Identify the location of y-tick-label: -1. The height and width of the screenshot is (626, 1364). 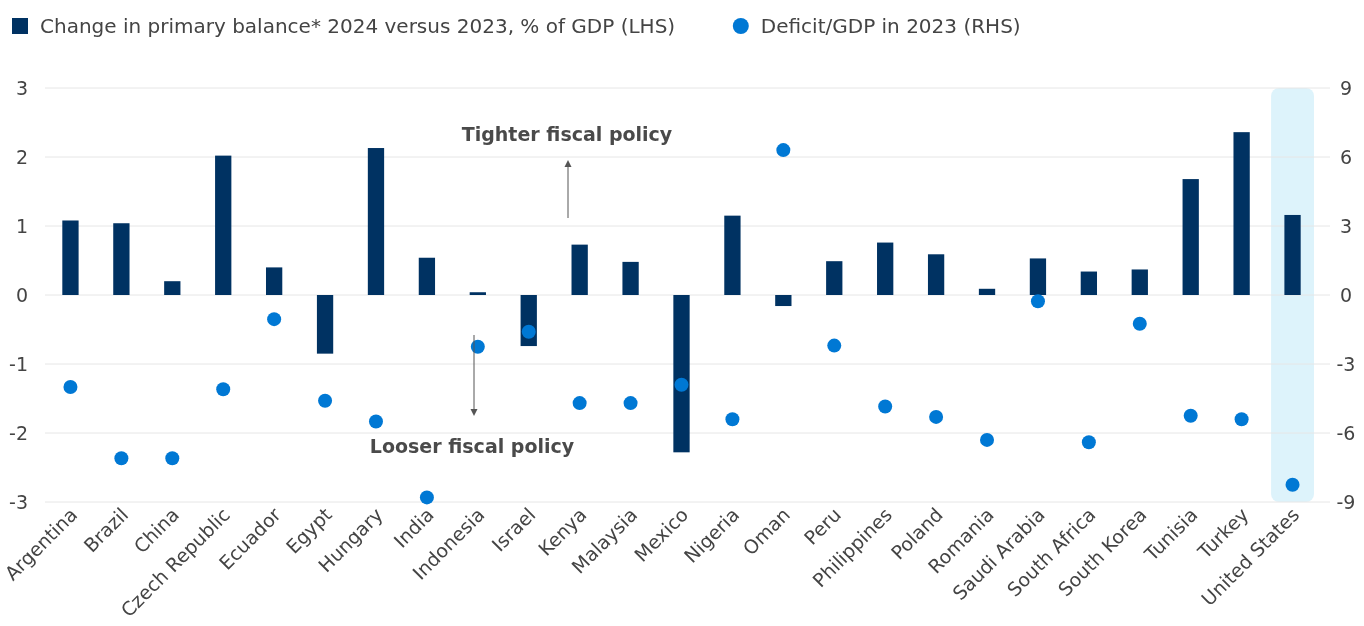
(18, 364).